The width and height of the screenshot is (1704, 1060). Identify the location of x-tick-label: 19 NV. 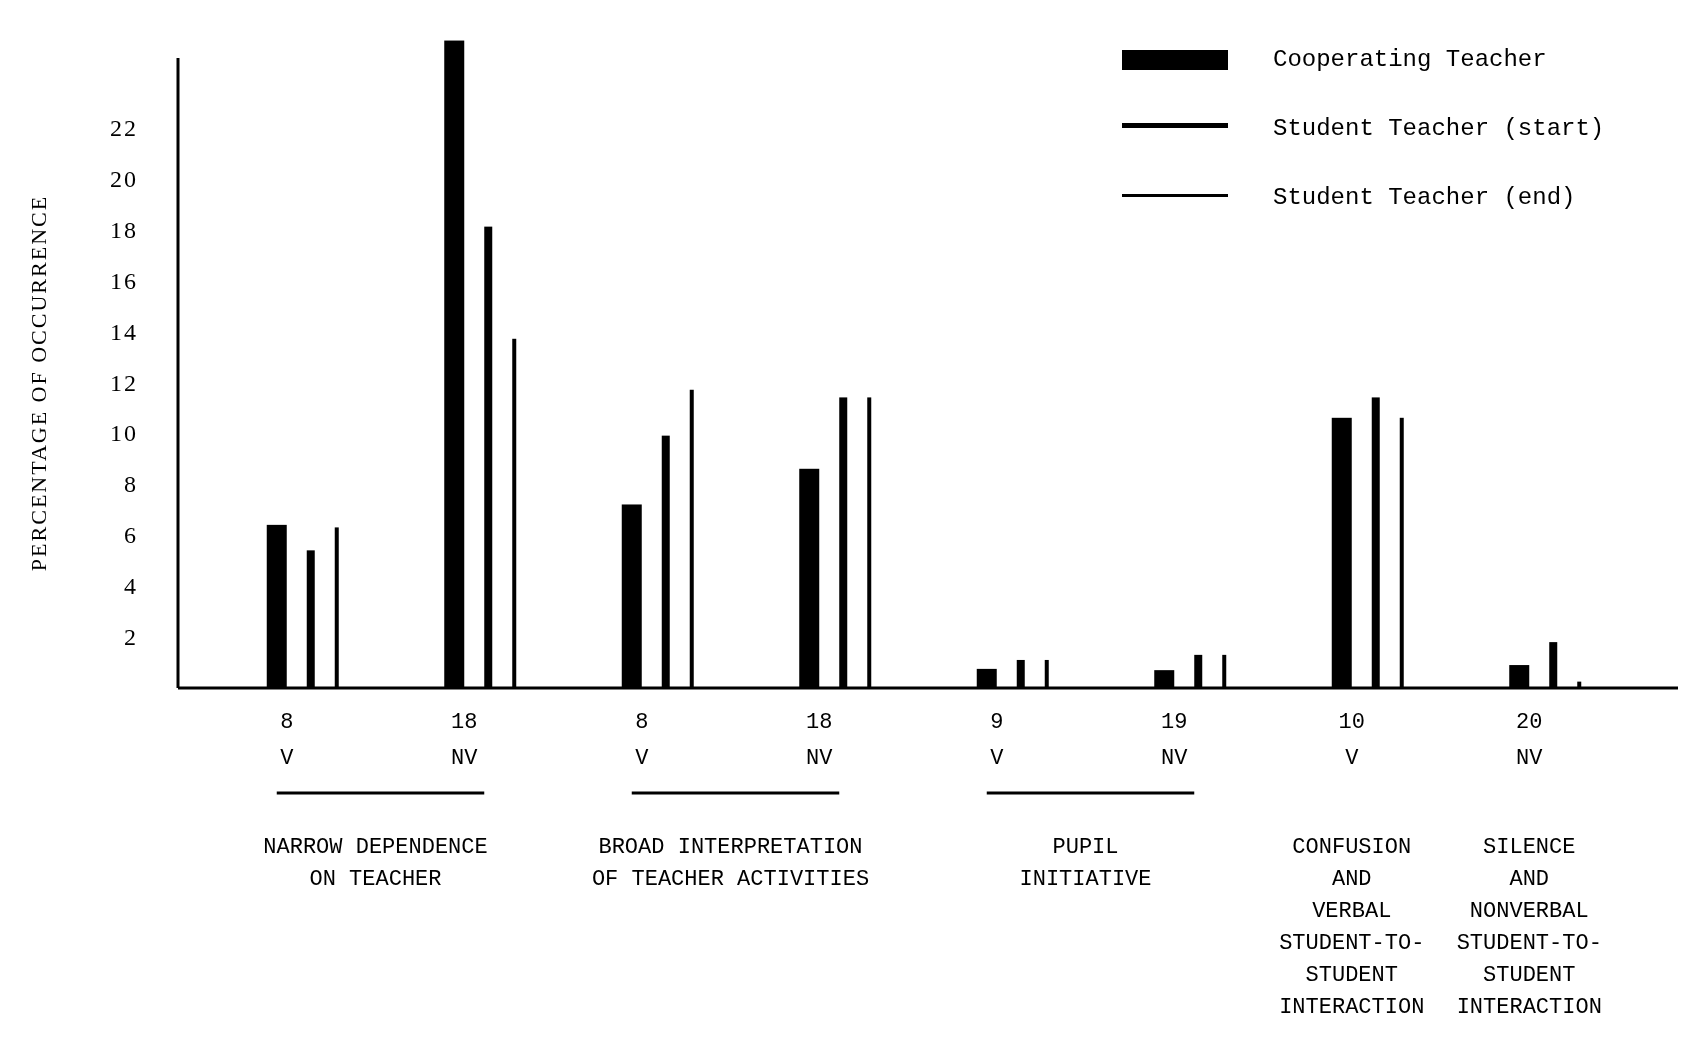
(1175, 740).